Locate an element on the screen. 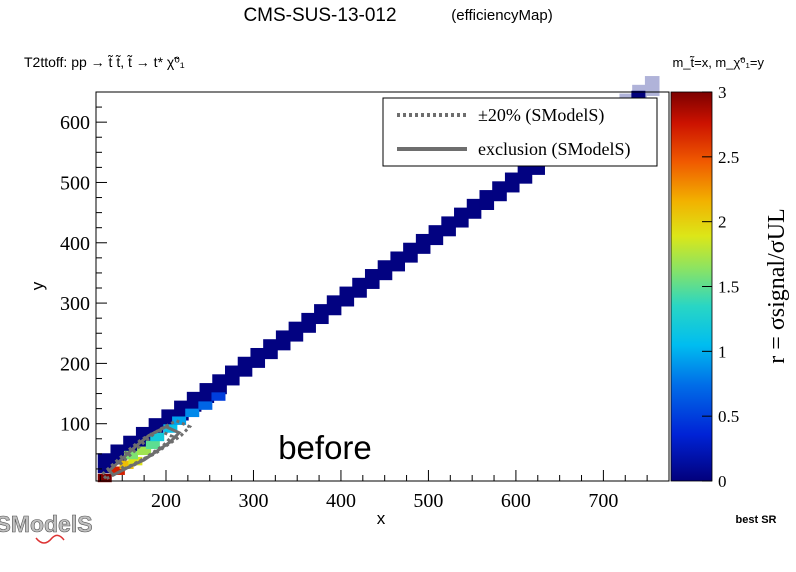 The height and width of the screenshot is (572, 796). x-tick-label: 400 is located at coordinates (341, 501).